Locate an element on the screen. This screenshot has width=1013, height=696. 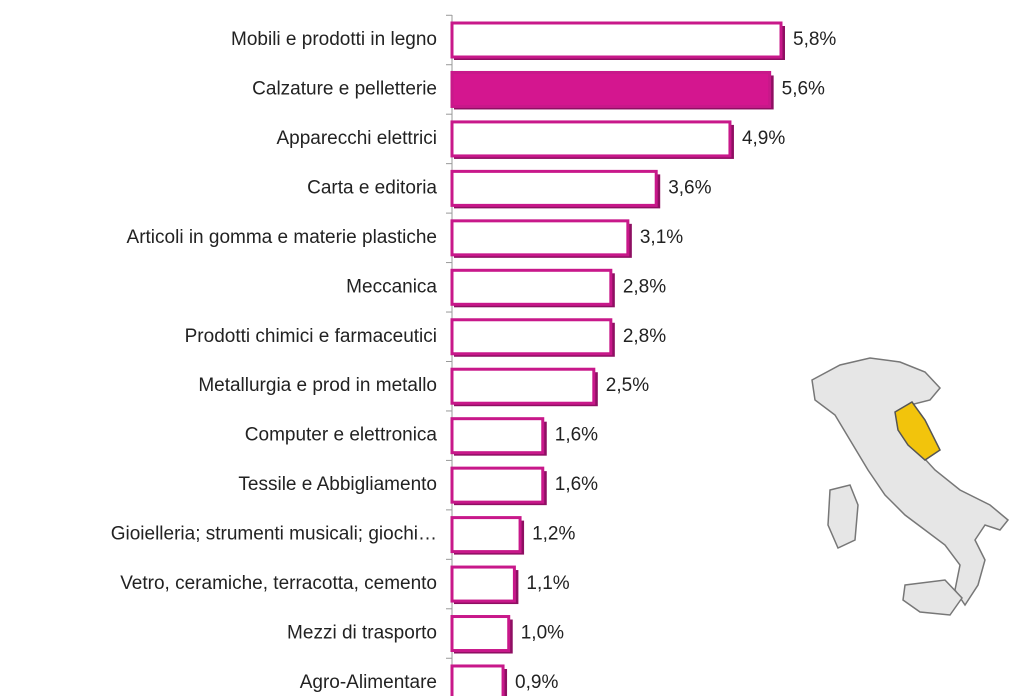
y-tick-label: Articoli in gomma e materie plastiche is located at coordinates (282, 237).